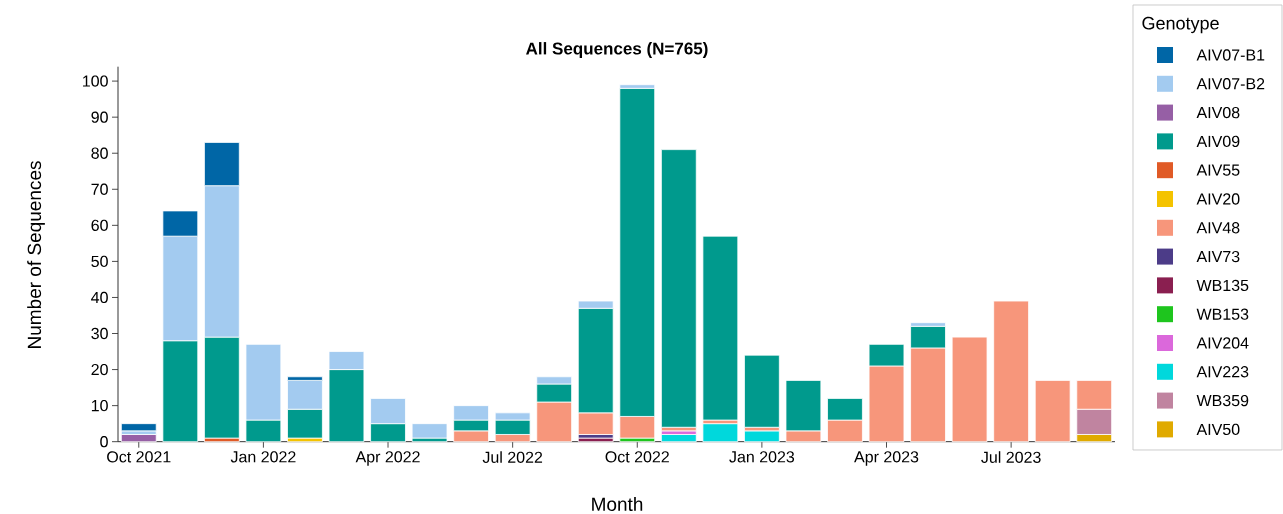 Image resolution: width=1283 pixels, height=514 pixels. What do you see at coordinates (99, 405) in the screenshot?
I see `y-tick-label: 10` at bounding box center [99, 405].